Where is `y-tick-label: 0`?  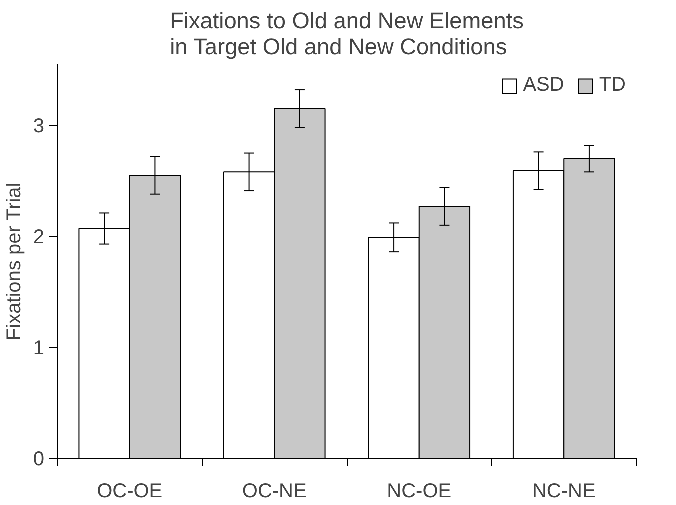
y-tick-label: 0 is located at coordinates (38, 459).